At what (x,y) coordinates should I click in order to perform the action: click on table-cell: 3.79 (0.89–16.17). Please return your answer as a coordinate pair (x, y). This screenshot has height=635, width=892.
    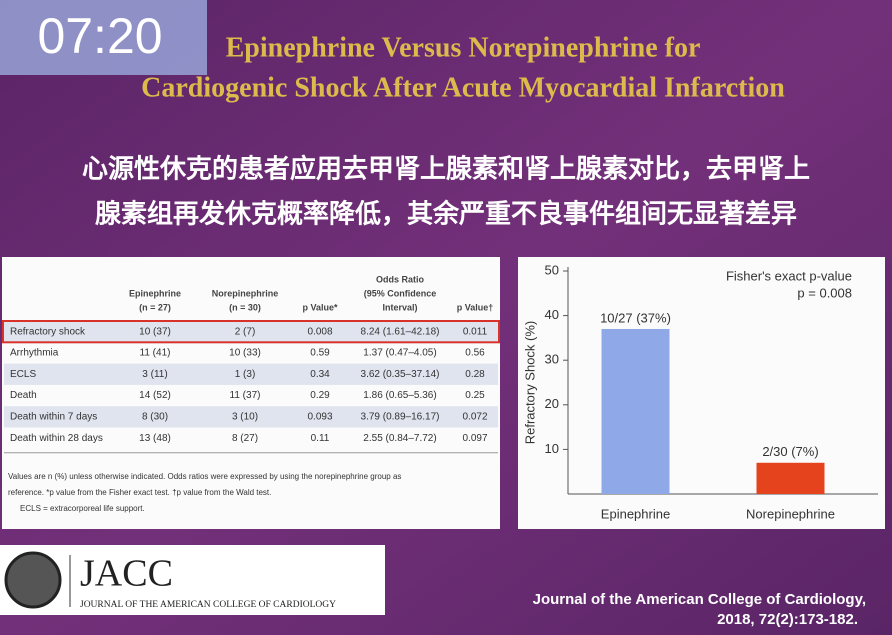
    Looking at the image, I should click on (400, 416).